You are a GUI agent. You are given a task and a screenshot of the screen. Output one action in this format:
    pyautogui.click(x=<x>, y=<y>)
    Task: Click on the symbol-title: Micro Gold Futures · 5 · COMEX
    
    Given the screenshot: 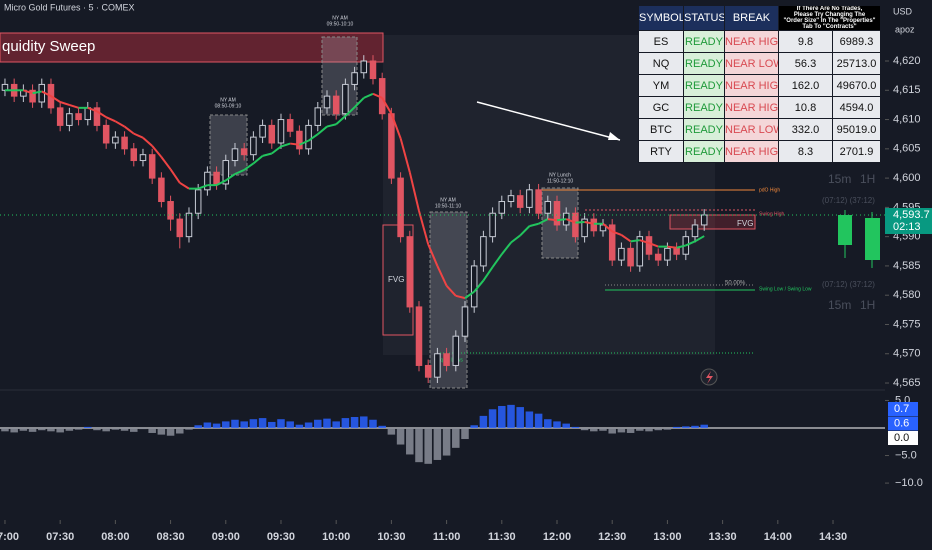 What is the action you would take?
    pyautogui.click(x=69, y=7)
    